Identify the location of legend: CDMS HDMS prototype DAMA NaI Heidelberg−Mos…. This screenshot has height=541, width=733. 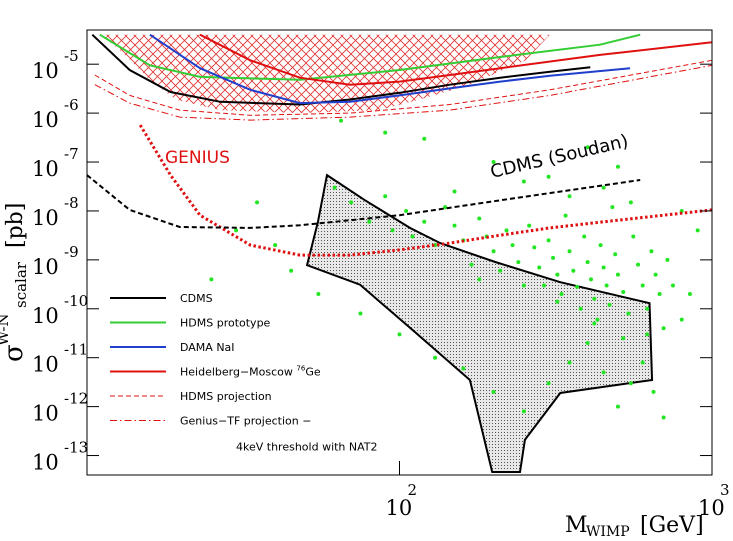
(244, 373).